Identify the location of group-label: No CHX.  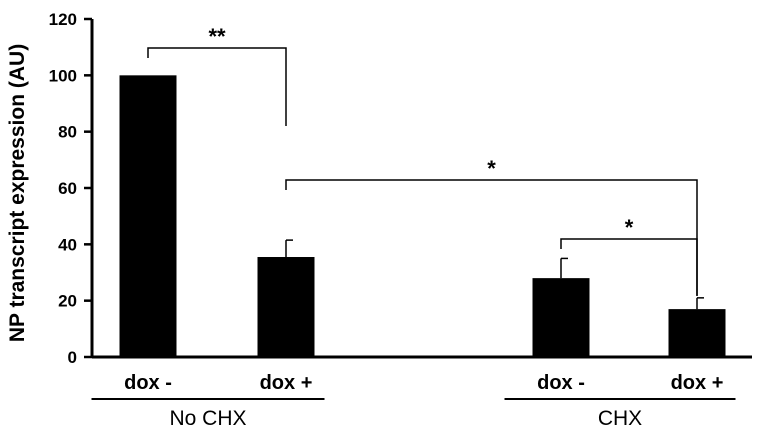
(207, 418).